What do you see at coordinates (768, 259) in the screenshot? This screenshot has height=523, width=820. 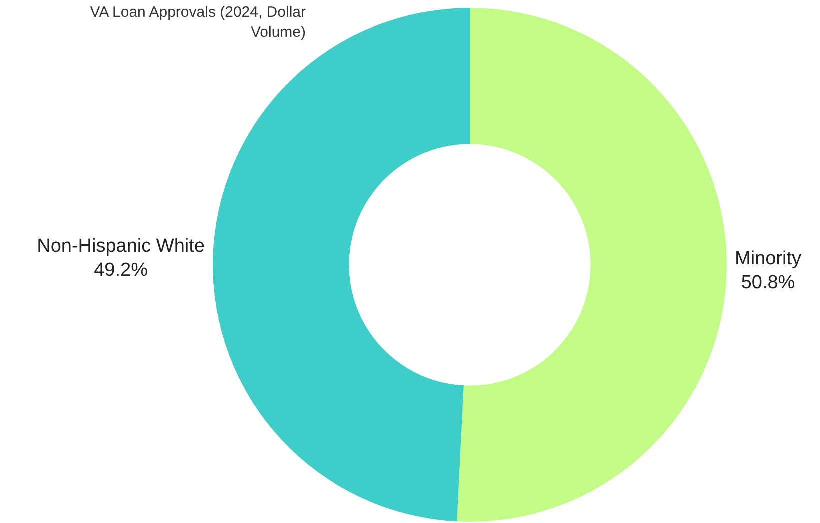 I see `slice-label: Minority` at bounding box center [768, 259].